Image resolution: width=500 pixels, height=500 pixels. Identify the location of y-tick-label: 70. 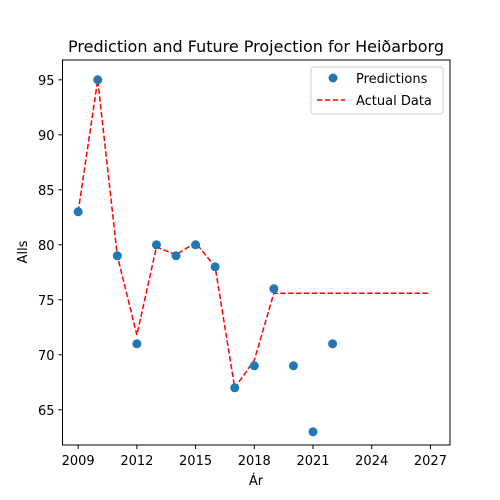
(46, 356).